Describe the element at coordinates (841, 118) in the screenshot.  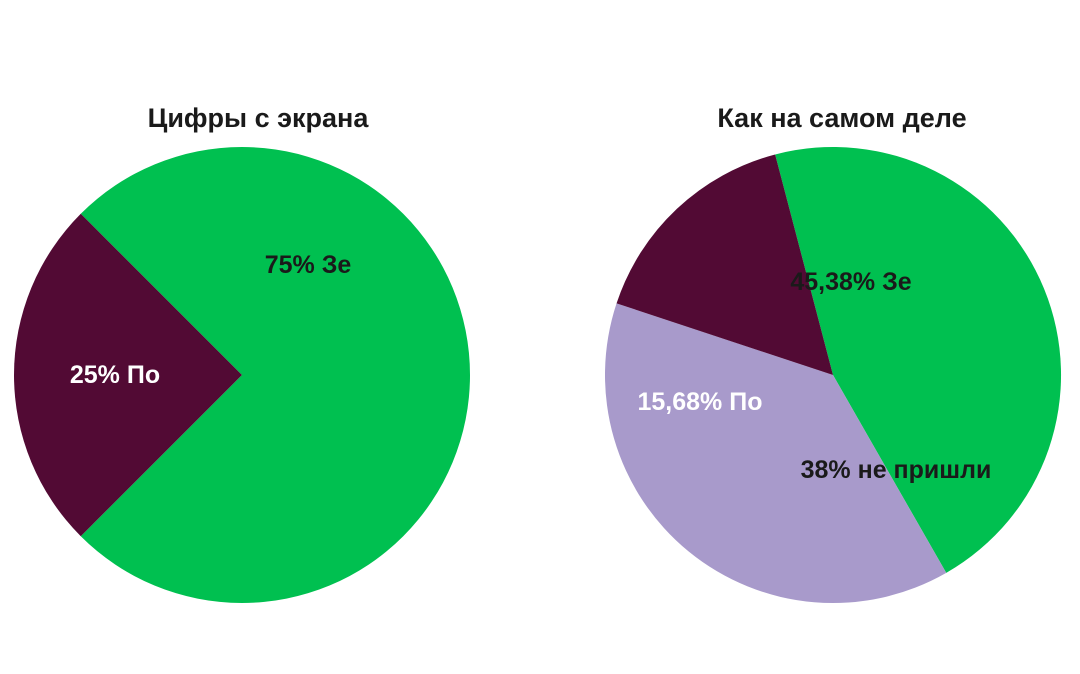
I see `chart-title-actual: Как на самом деле` at that location.